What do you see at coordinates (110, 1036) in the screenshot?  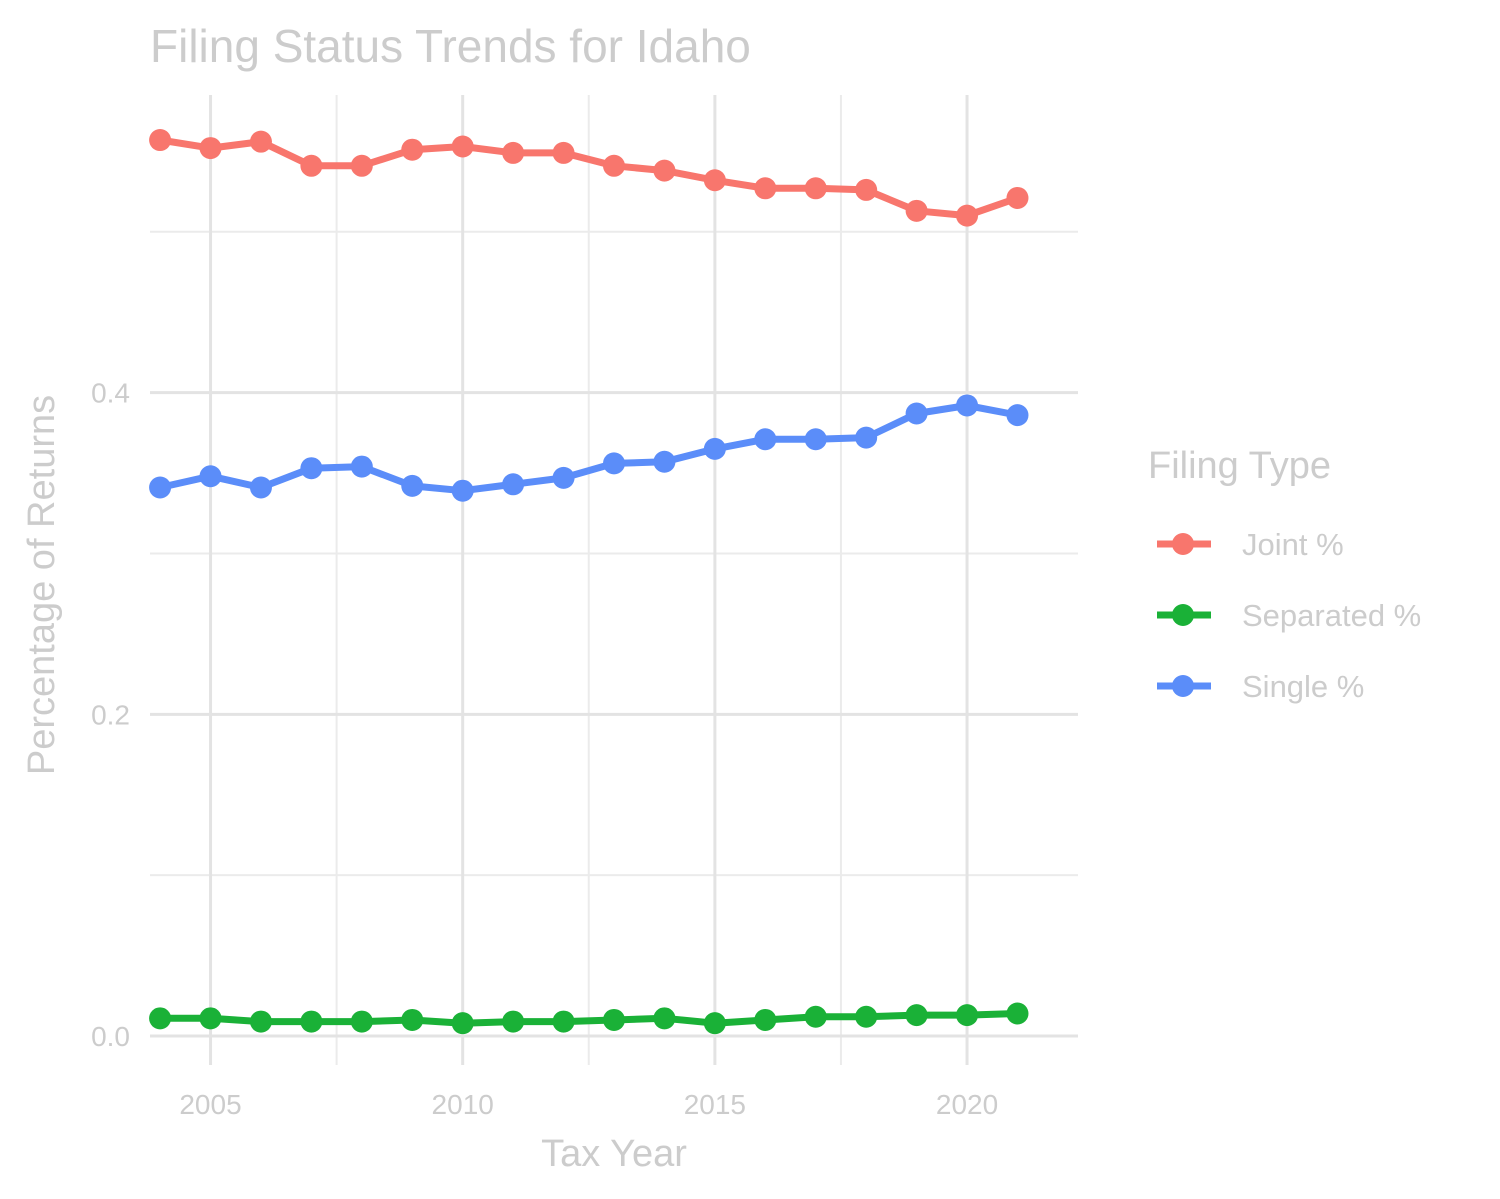 I see `y-tick-label: 0.0` at bounding box center [110, 1036].